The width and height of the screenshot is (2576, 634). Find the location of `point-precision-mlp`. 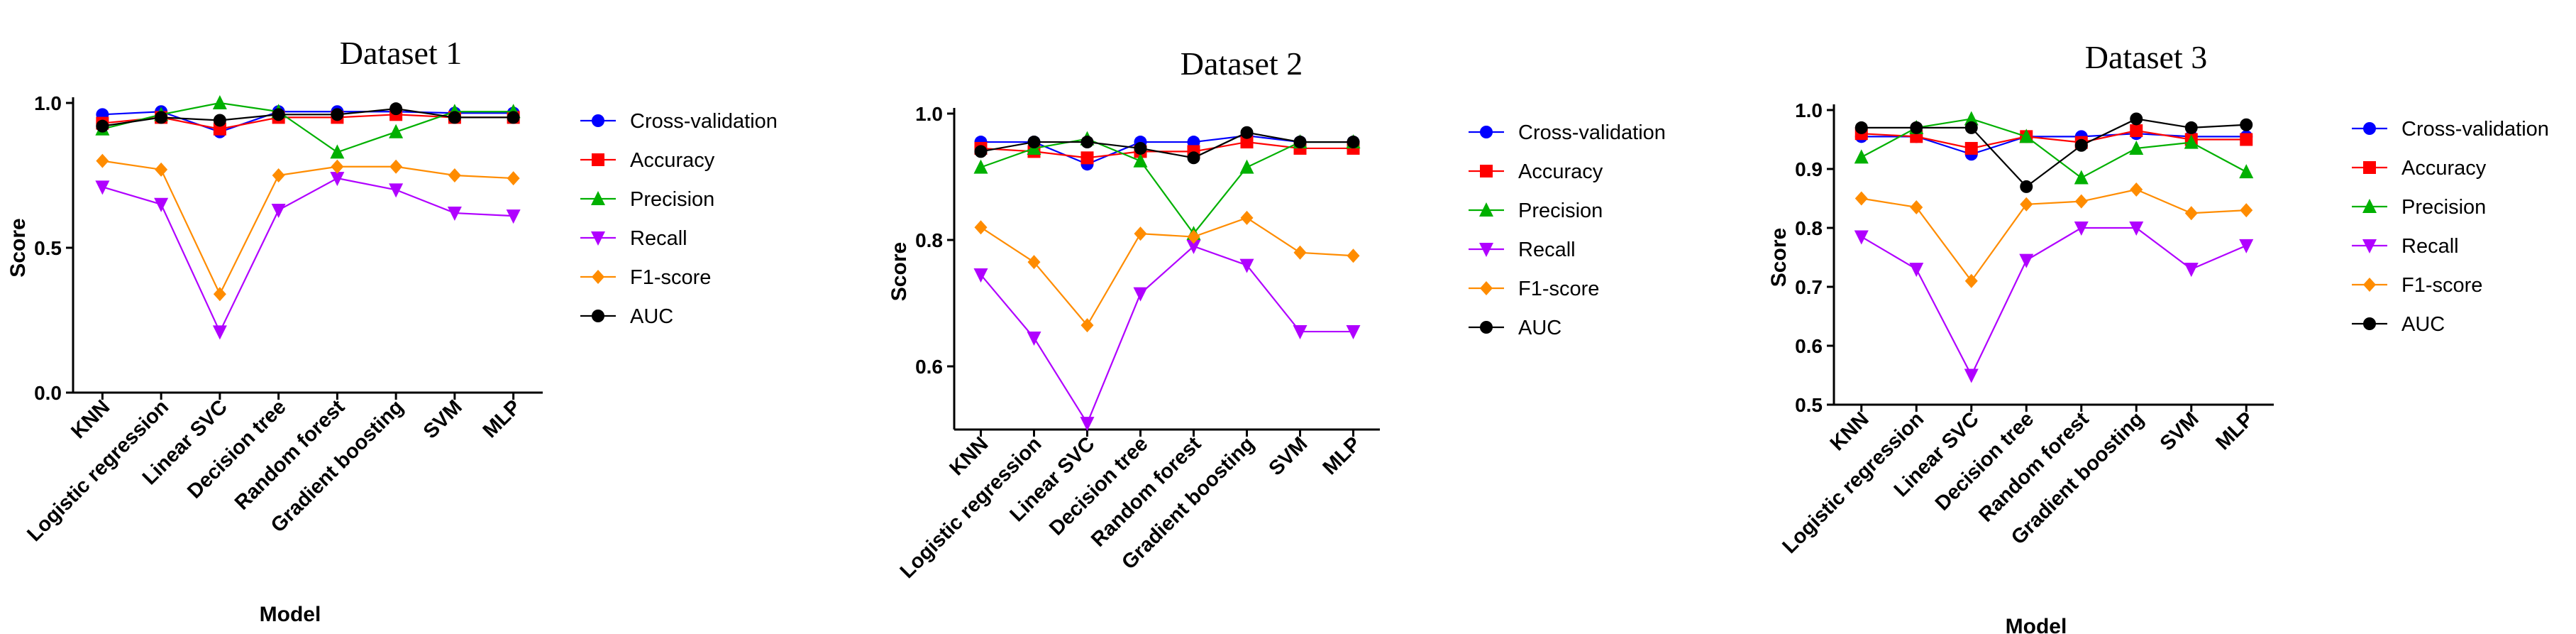

point-precision-mlp is located at coordinates (2246, 171).